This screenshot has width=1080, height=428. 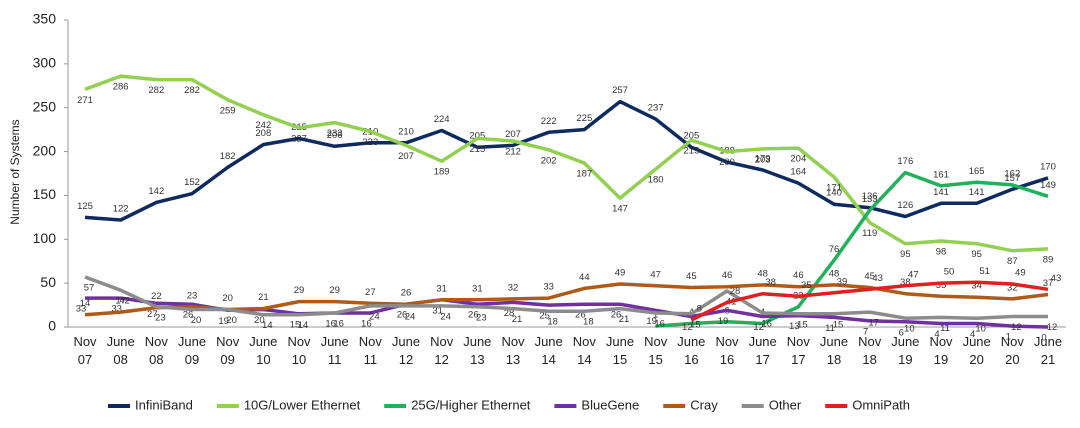 I want to click on data-label: 13, so click(x=794, y=326).